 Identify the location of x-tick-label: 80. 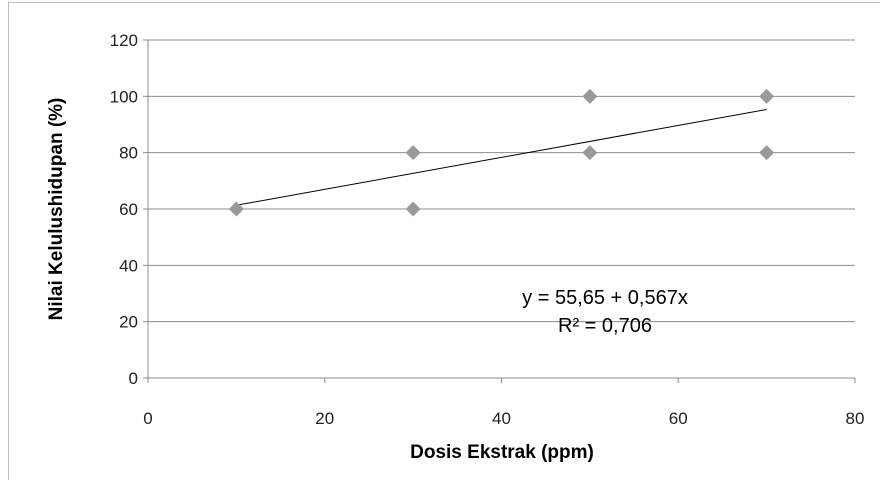
(855, 418).